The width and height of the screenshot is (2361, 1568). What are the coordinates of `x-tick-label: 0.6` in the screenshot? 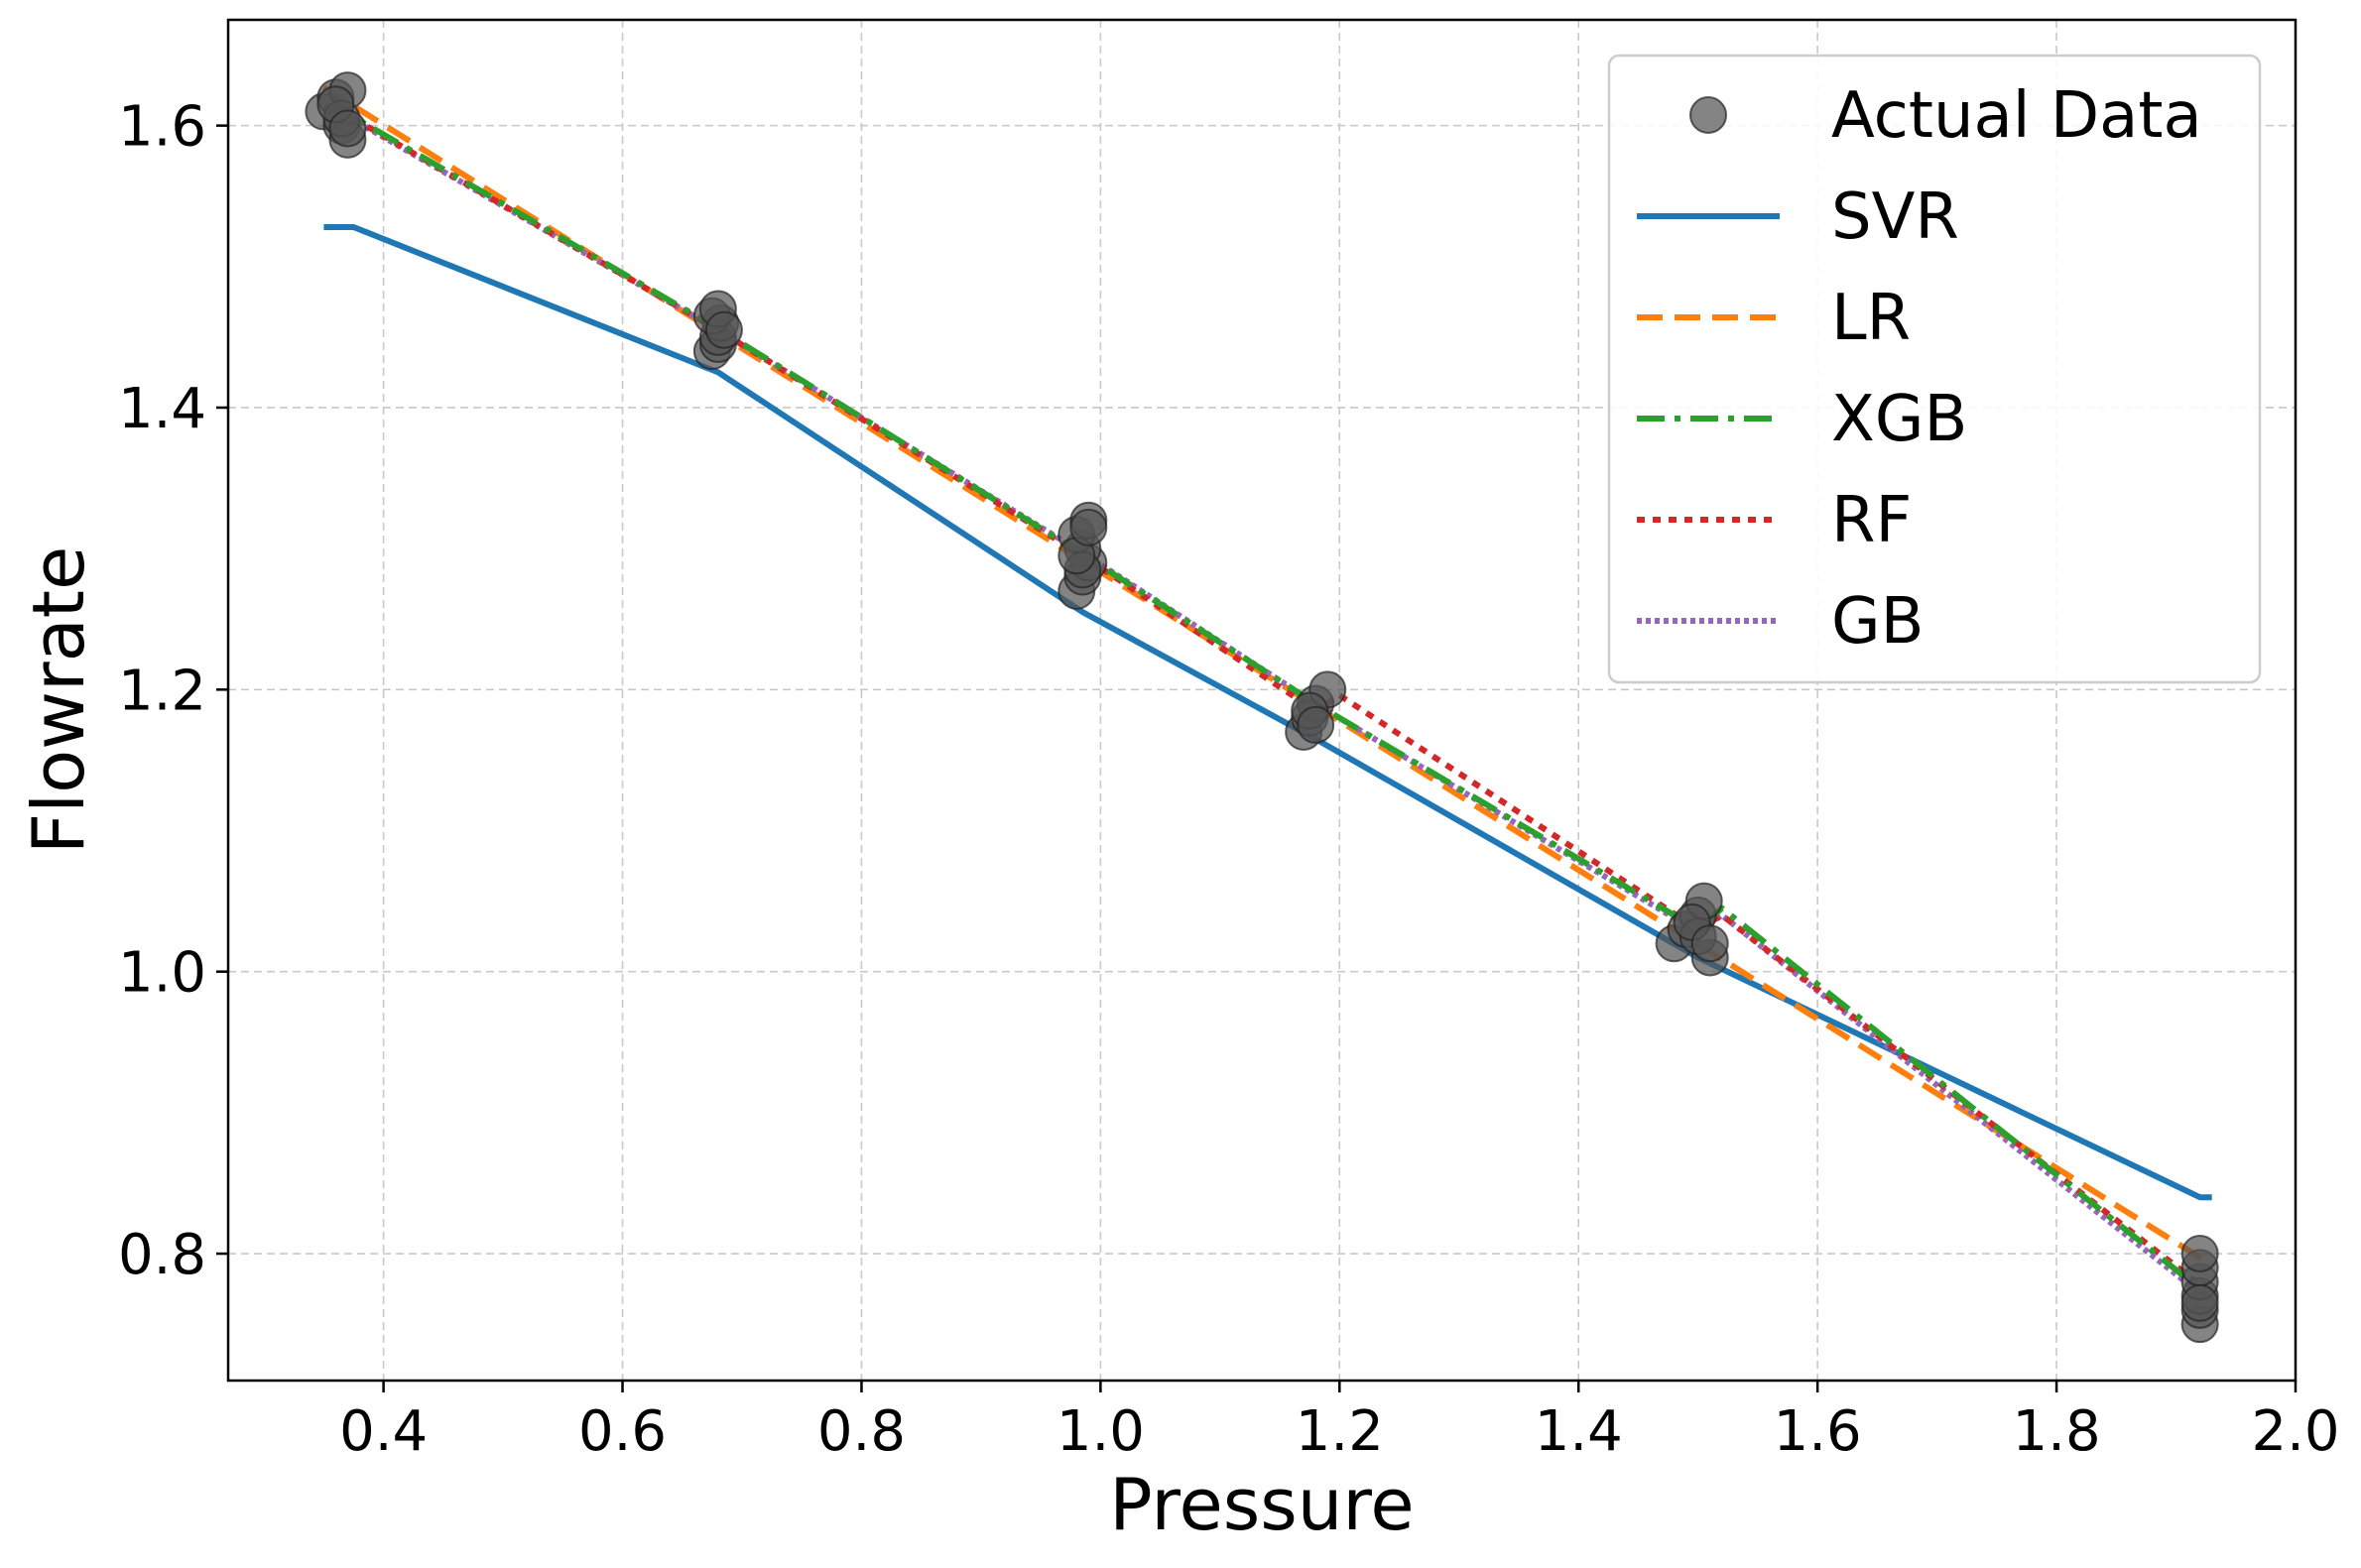 It's located at (623, 1431).